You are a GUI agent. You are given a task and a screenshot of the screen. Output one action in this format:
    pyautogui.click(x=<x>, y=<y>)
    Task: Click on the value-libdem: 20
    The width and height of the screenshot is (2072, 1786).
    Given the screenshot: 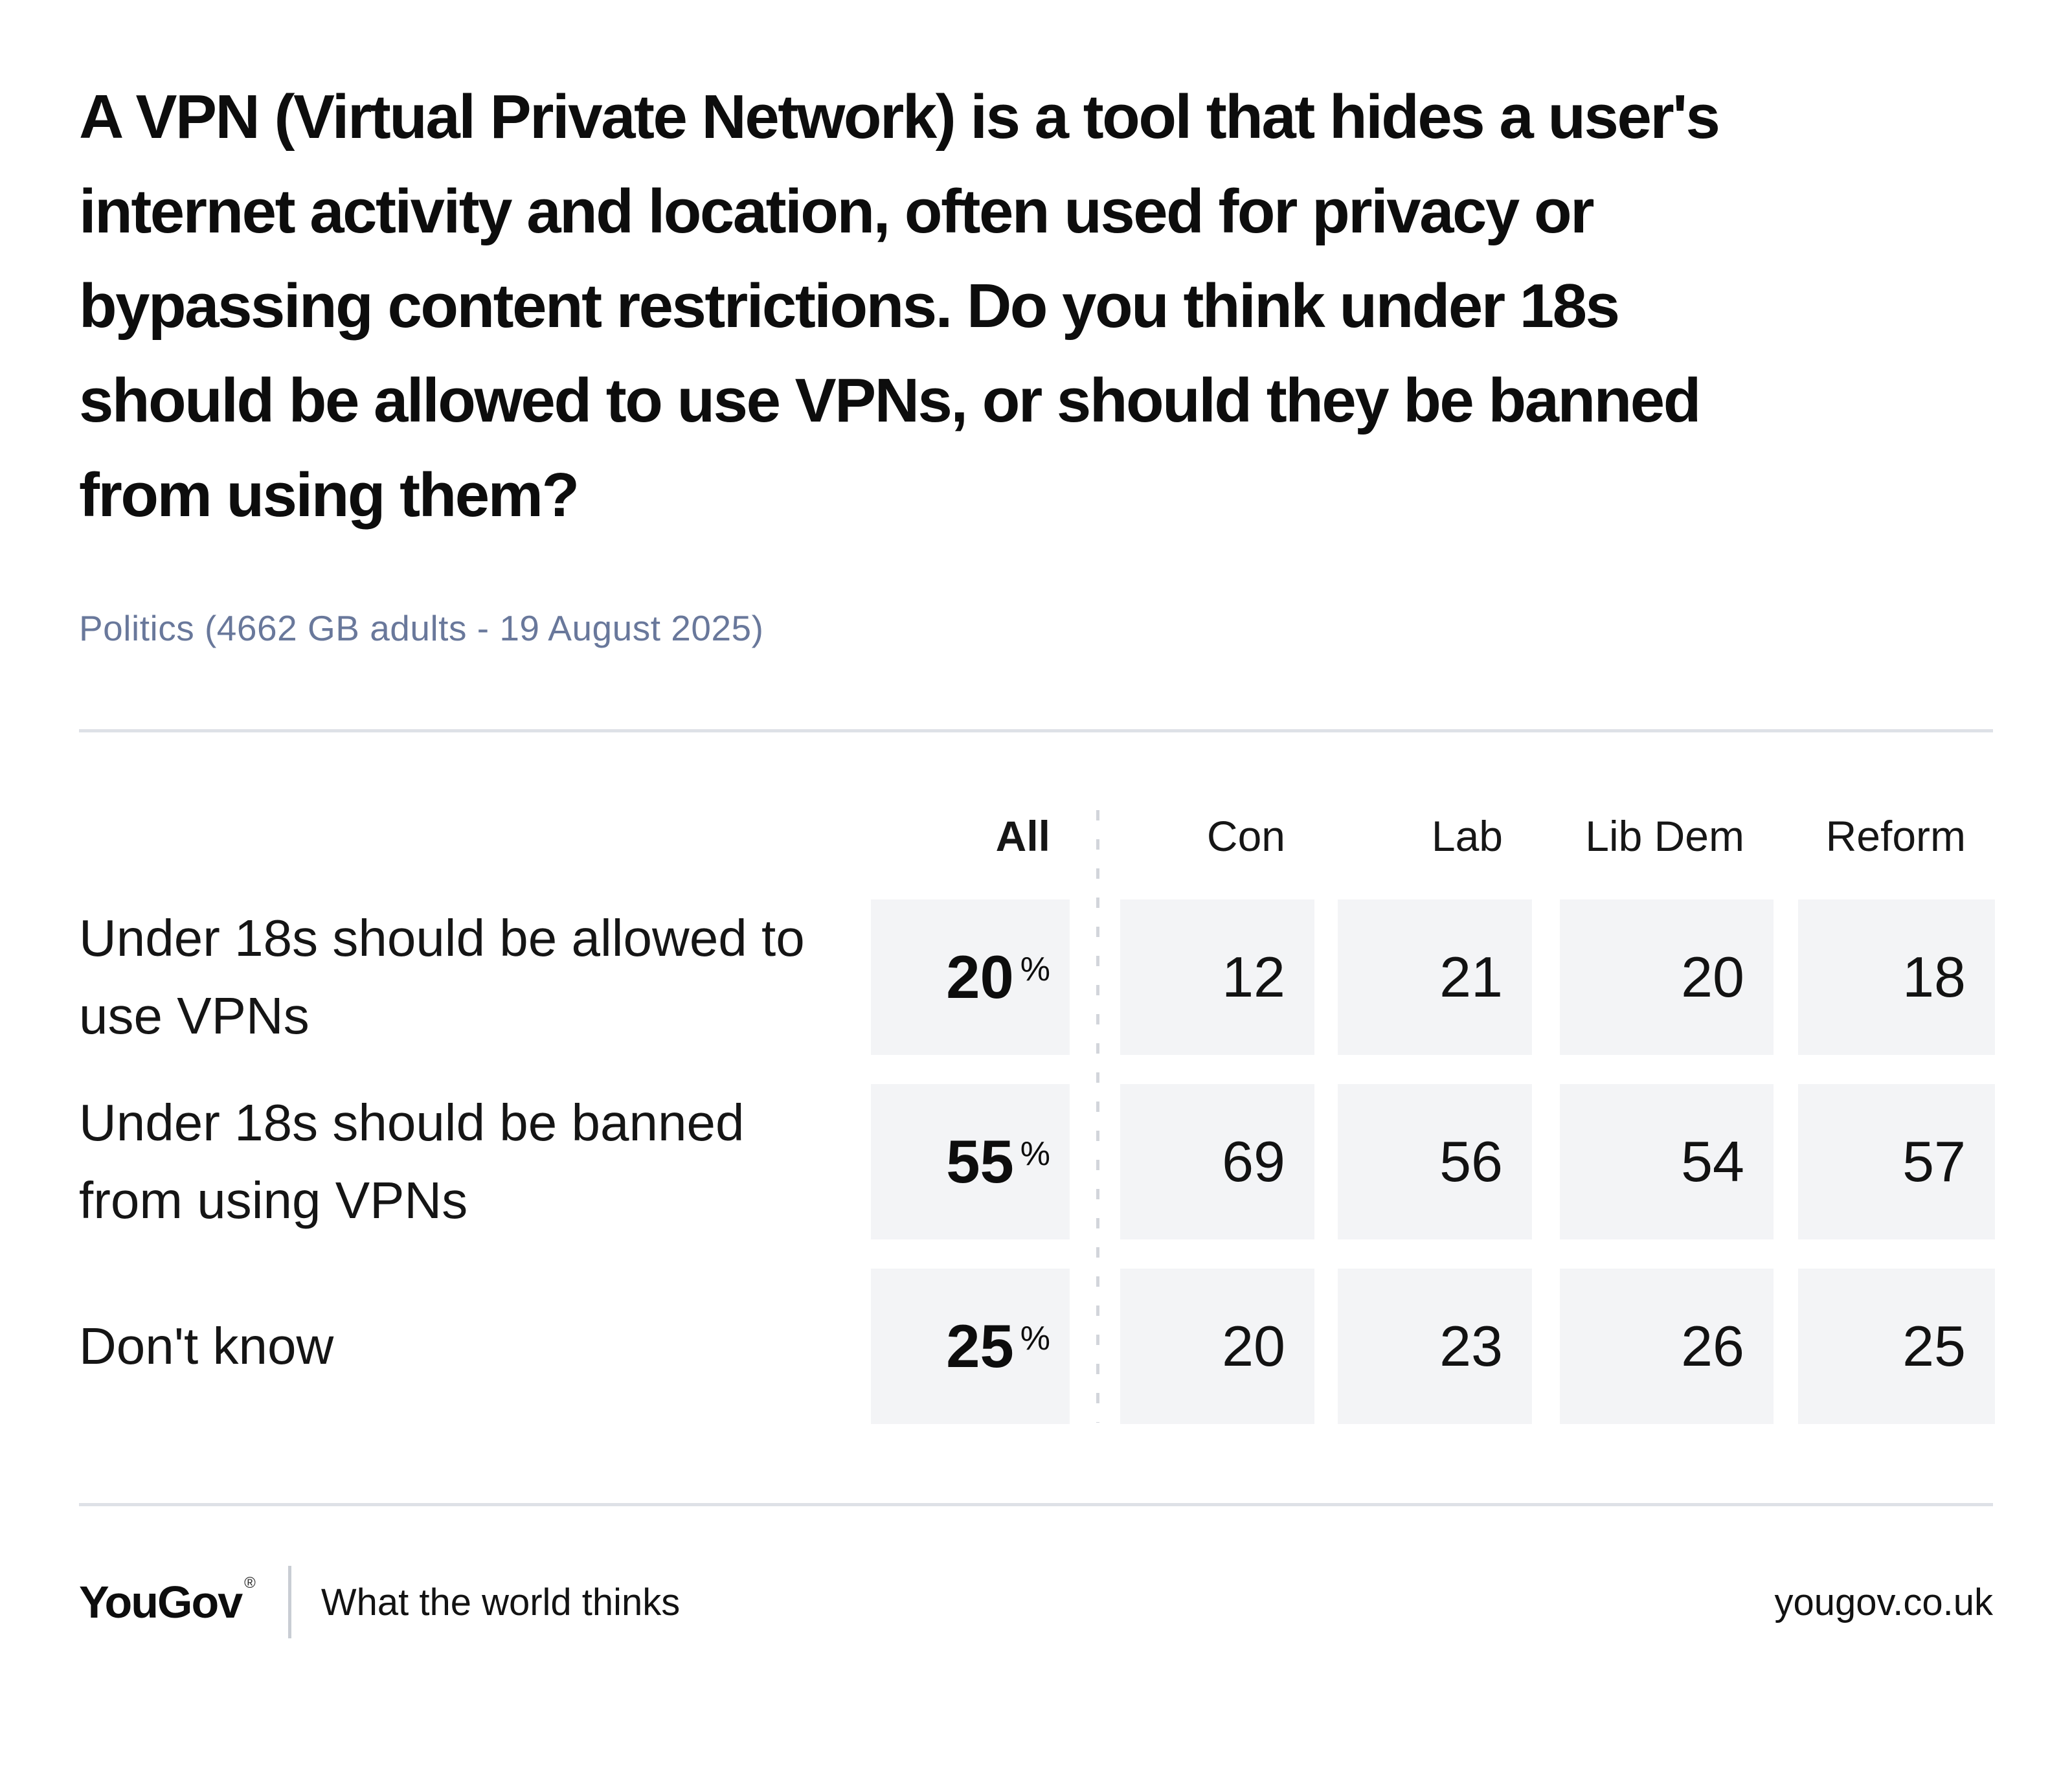 What is the action you would take?
    pyautogui.click(x=1712, y=977)
    